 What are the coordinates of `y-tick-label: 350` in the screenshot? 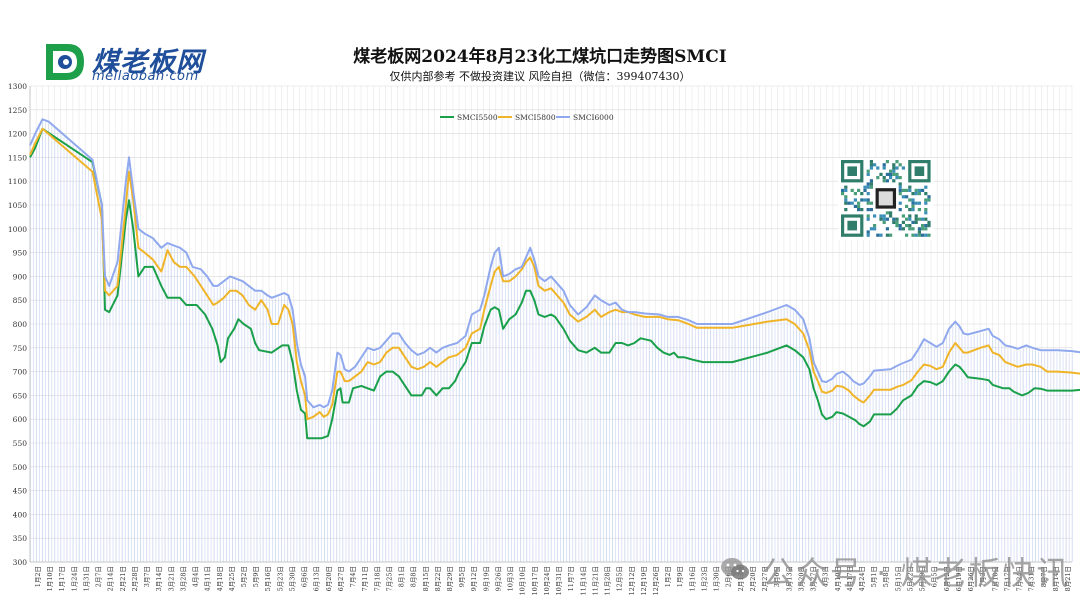 It's located at (20, 538).